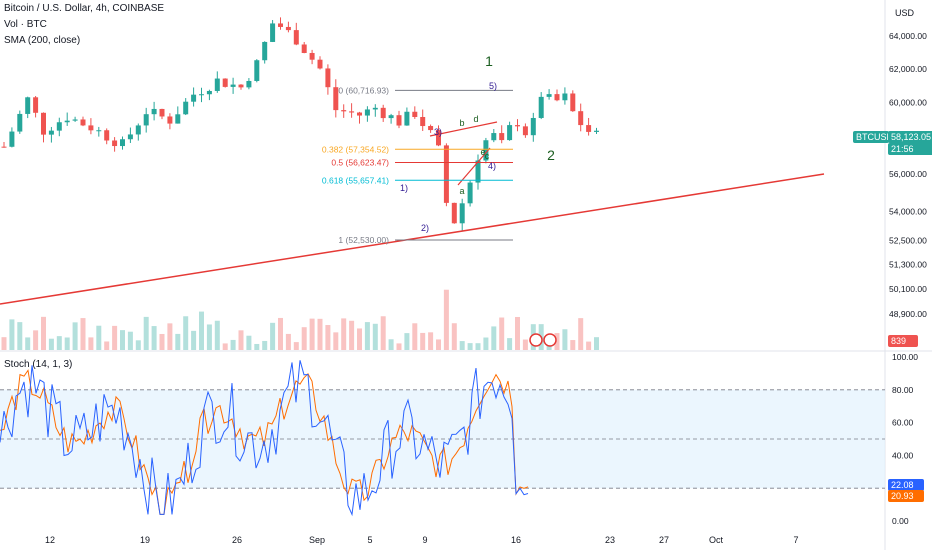 Image resolution: width=932 pixels, height=550 pixels. I want to click on price-tick-label: 50,100.00, so click(908, 289).